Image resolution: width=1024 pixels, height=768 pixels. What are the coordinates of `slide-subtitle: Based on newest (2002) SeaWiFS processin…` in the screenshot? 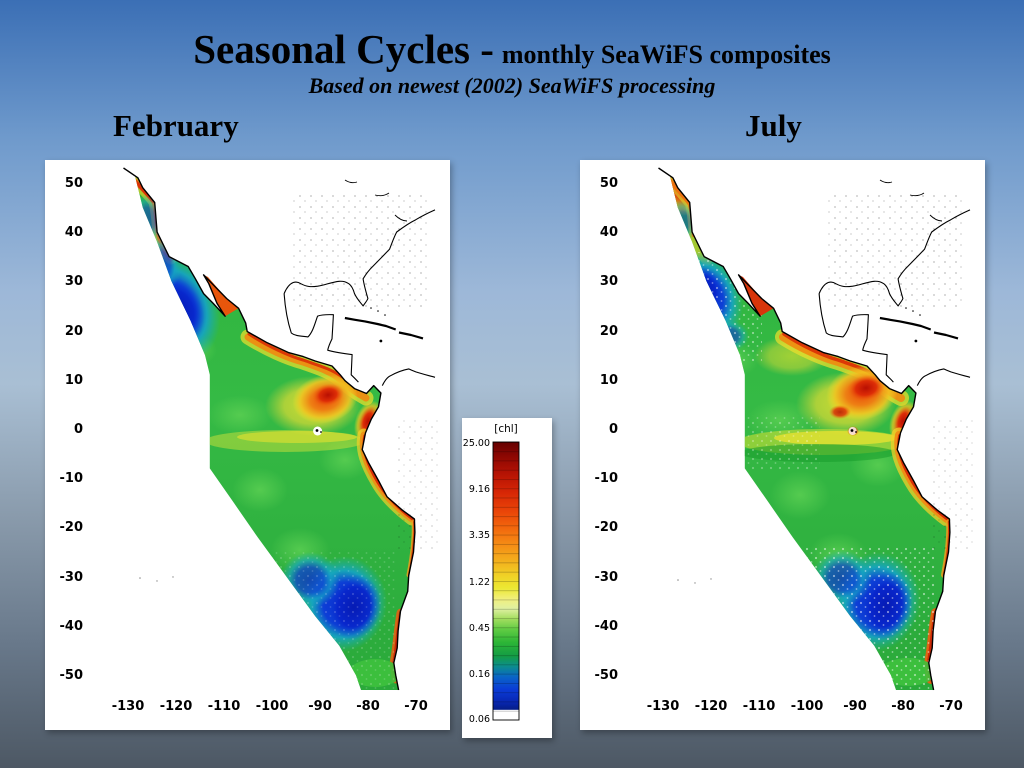 It's located at (512, 86).